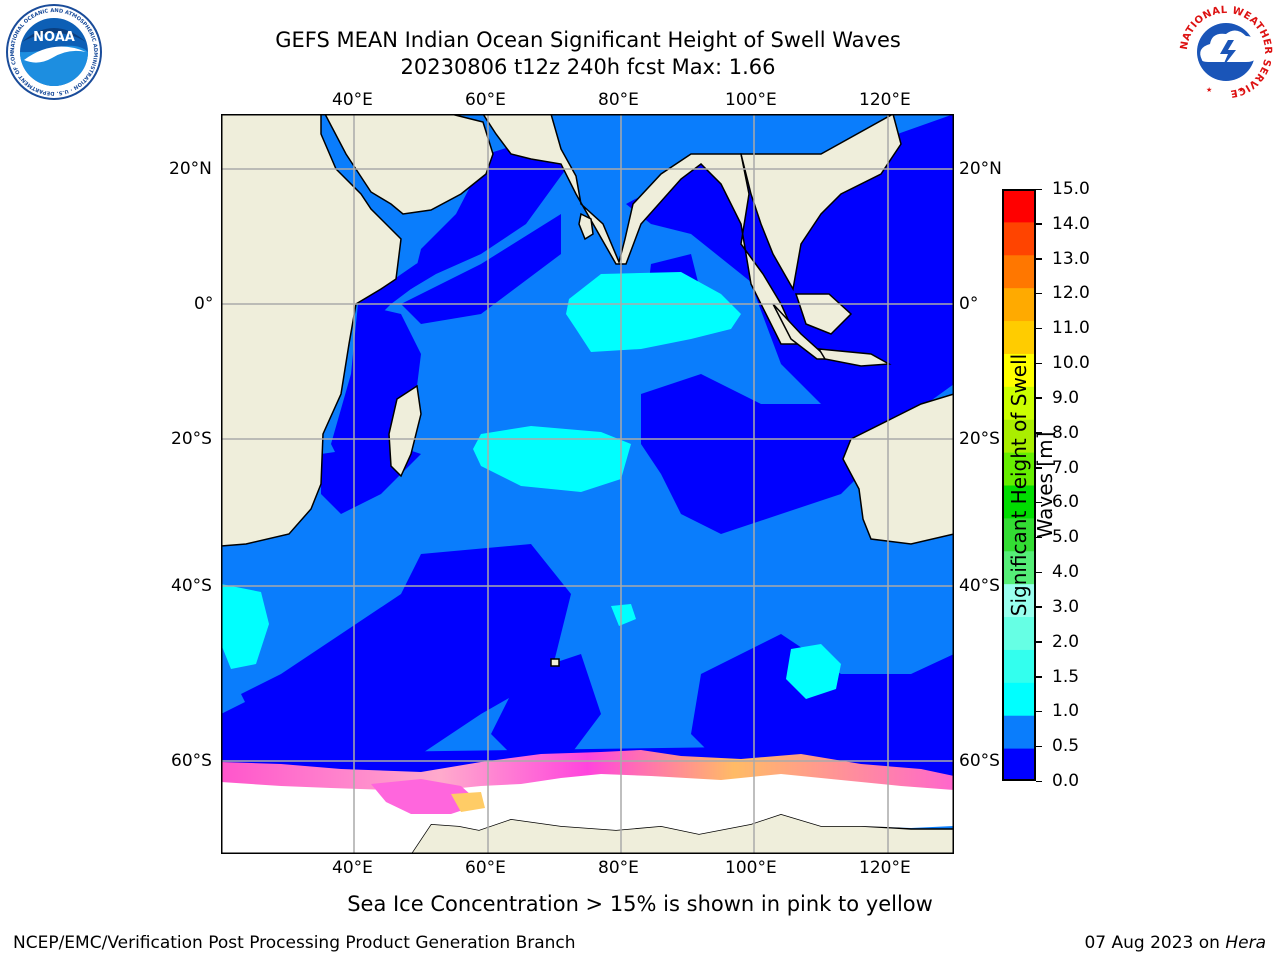  I want to click on colorbar-tick-label: 8.0, so click(1066, 432).